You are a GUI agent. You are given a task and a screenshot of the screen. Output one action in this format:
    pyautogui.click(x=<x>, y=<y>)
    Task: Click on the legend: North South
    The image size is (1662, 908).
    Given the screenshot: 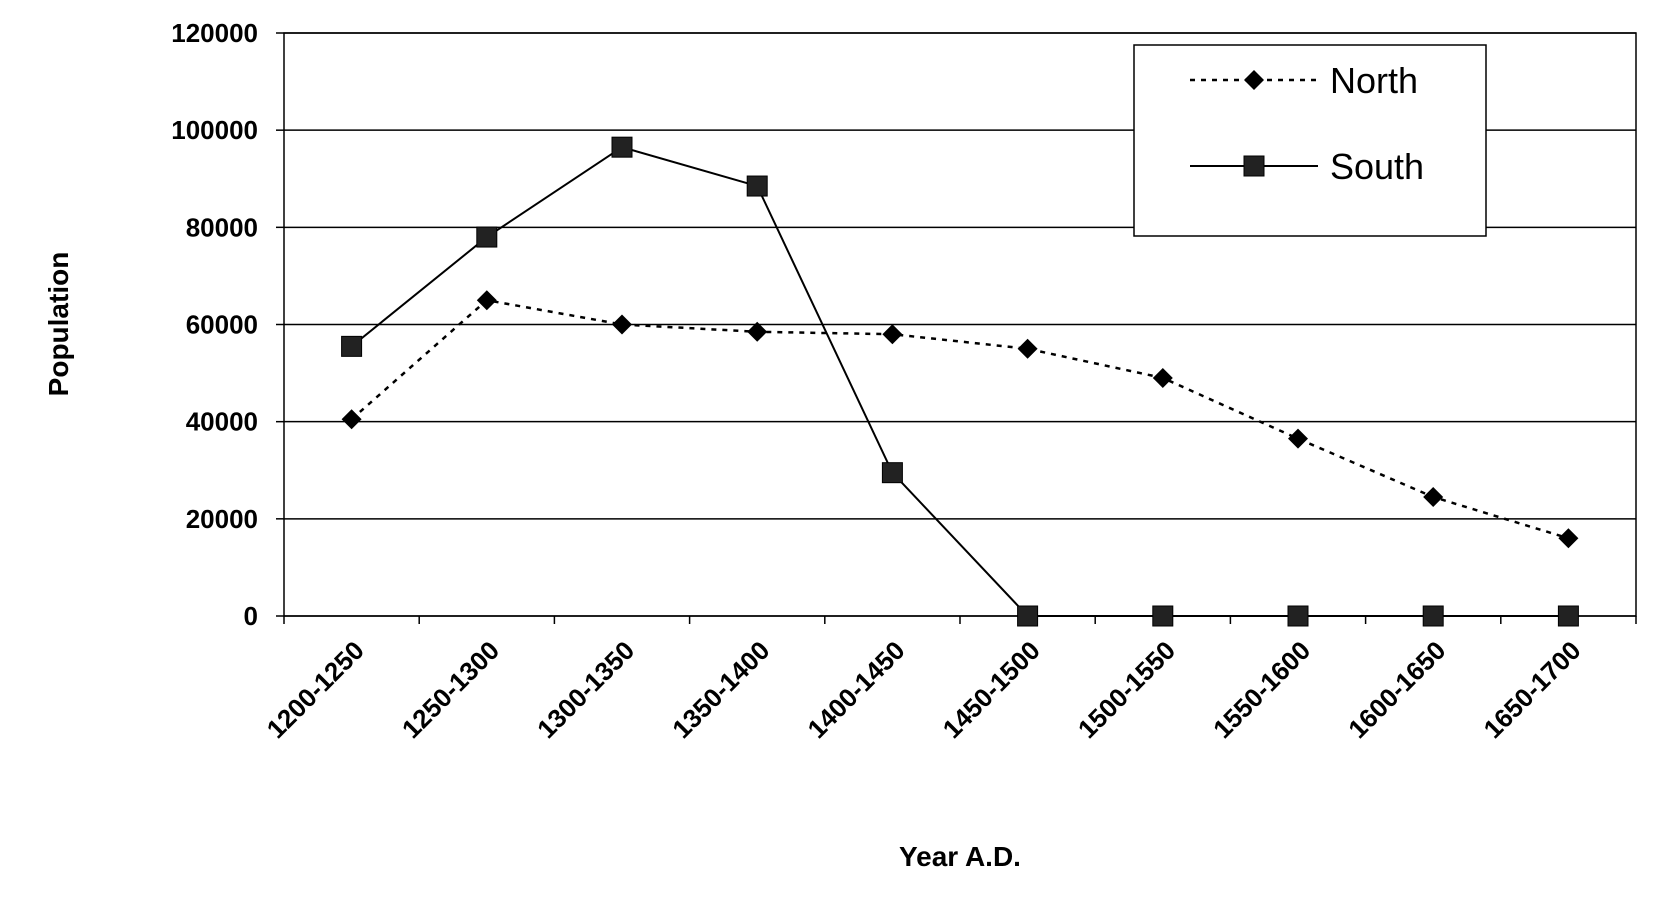 What is the action you would take?
    pyautogui.click(x=1310, y=140)
    